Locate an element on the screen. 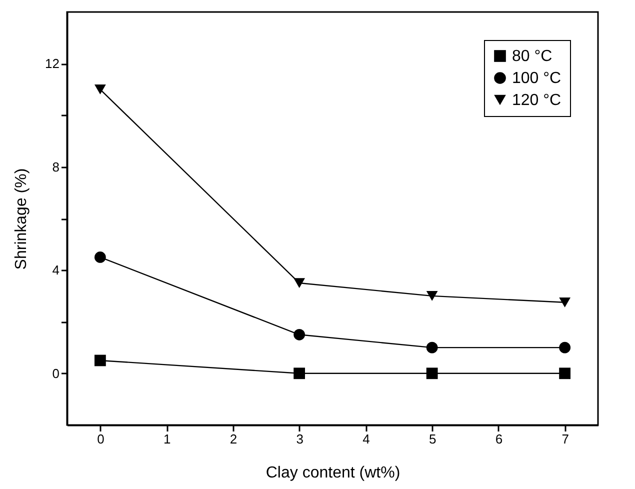 This screenshot has height=489, width=635. x-tick-label: 6 is located at coordinates (499, 439).